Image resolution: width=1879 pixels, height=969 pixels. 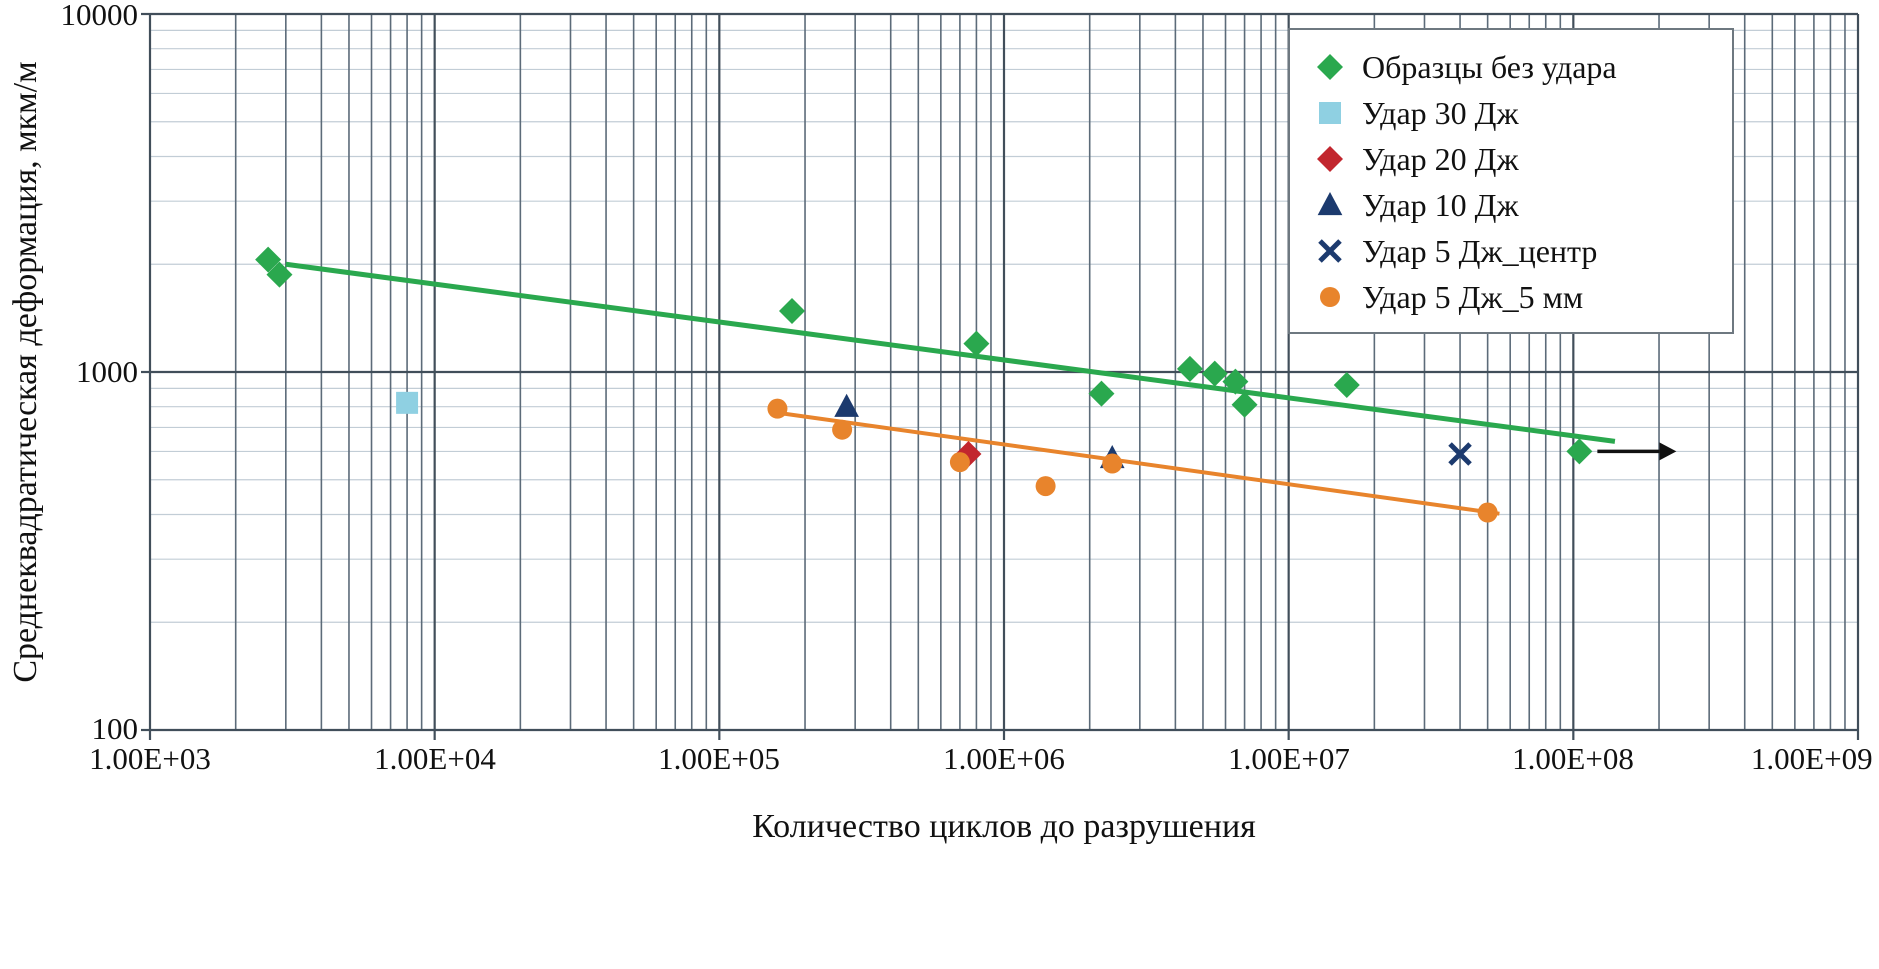 I want to click on legend-item: Удар 30 Дж, so click(x=1518, y=113).